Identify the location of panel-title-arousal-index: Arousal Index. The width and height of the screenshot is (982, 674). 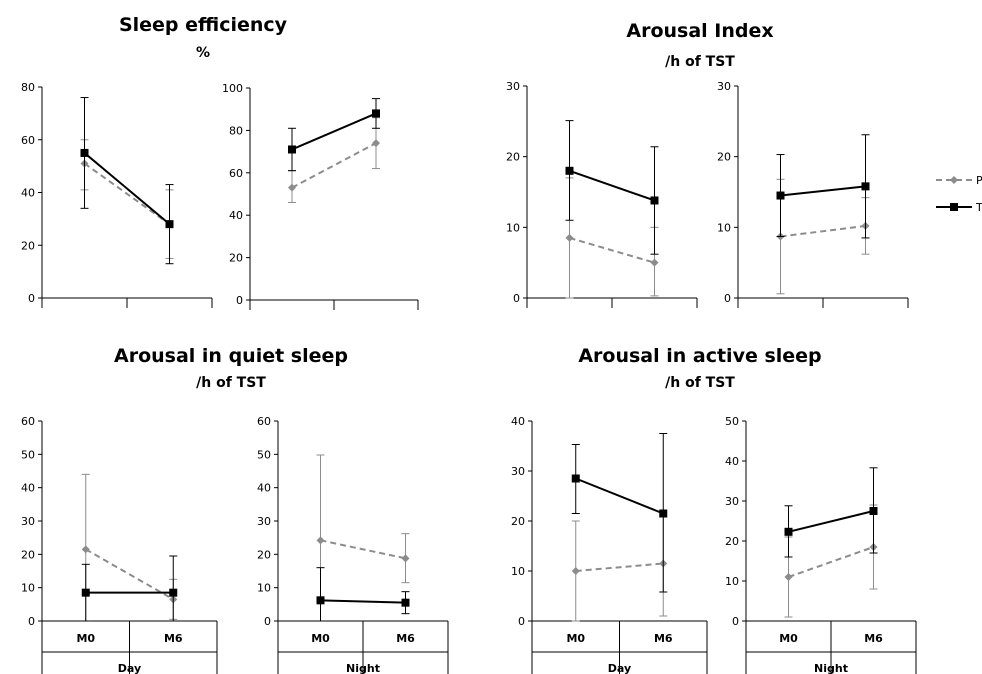
(699, 31).